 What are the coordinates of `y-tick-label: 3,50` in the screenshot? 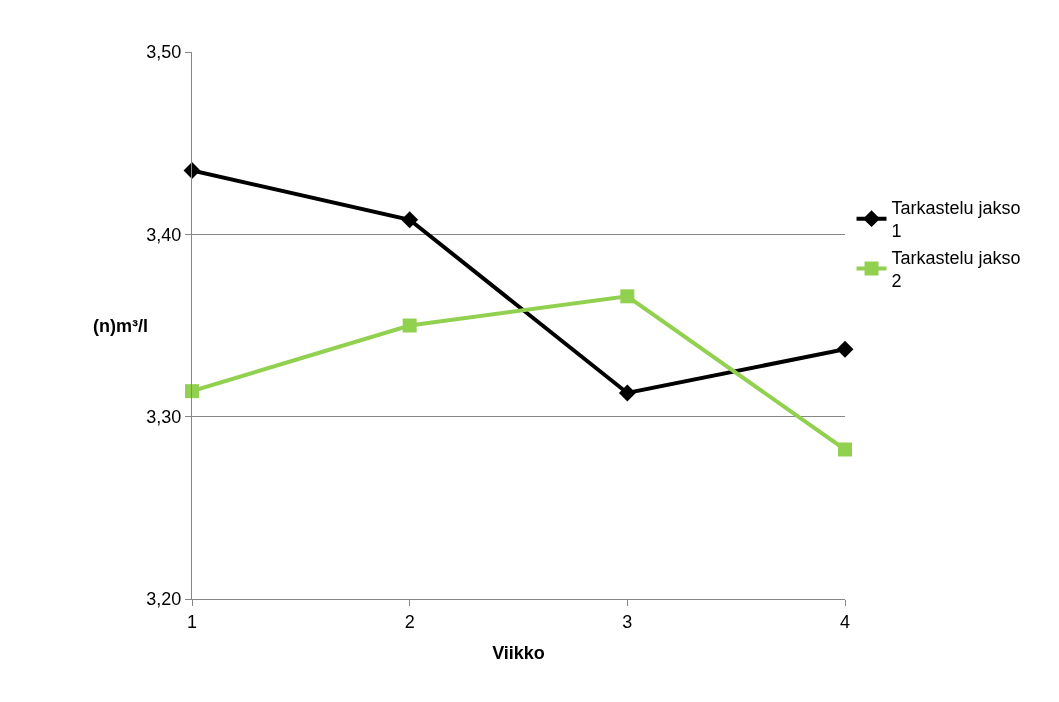 It's located at (164, 52).